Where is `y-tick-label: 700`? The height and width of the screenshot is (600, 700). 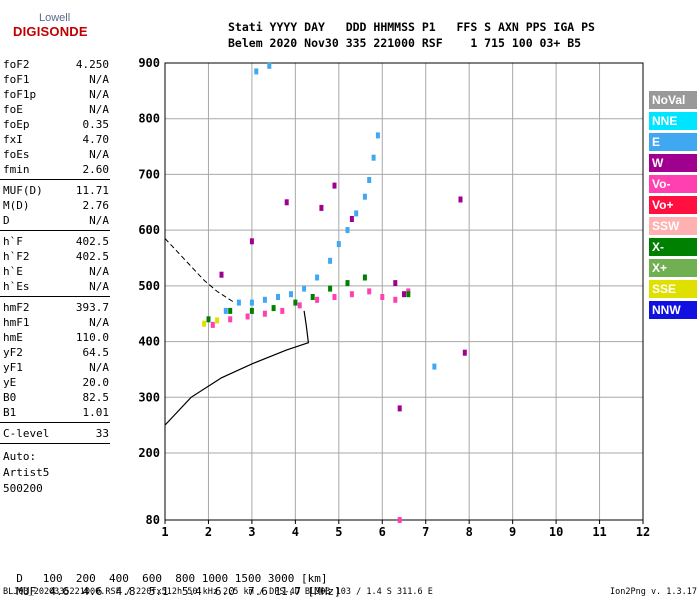 y-tick-label: 700 is located at coordinates (149, 174).